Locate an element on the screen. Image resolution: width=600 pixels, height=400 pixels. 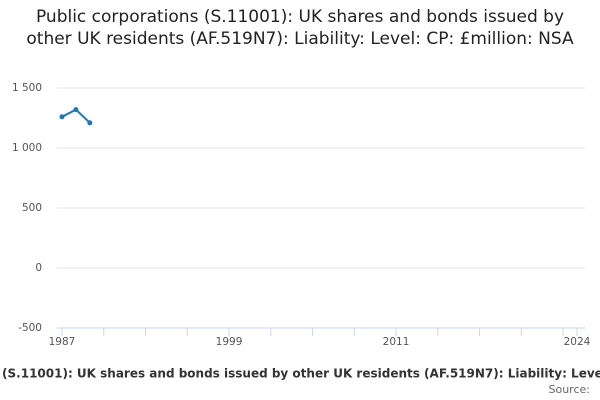
y-tick-label: 1 000 is located at coordinates (27, 148).